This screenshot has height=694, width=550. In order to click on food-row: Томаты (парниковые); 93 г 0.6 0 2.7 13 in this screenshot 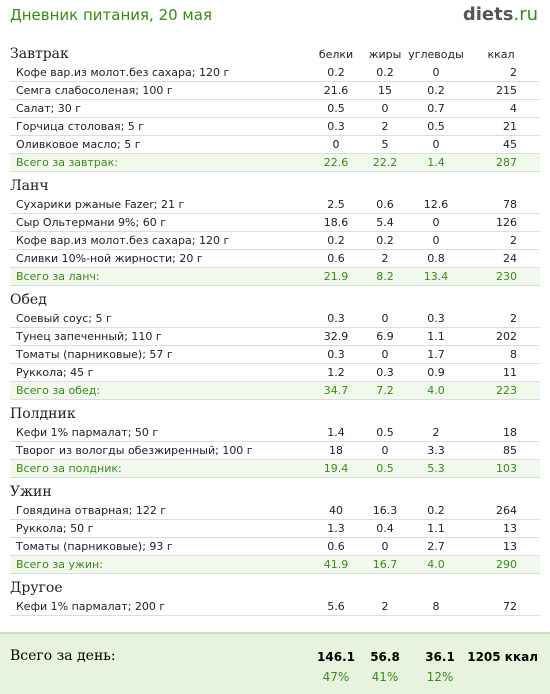, I will do `click(275, 547)`.